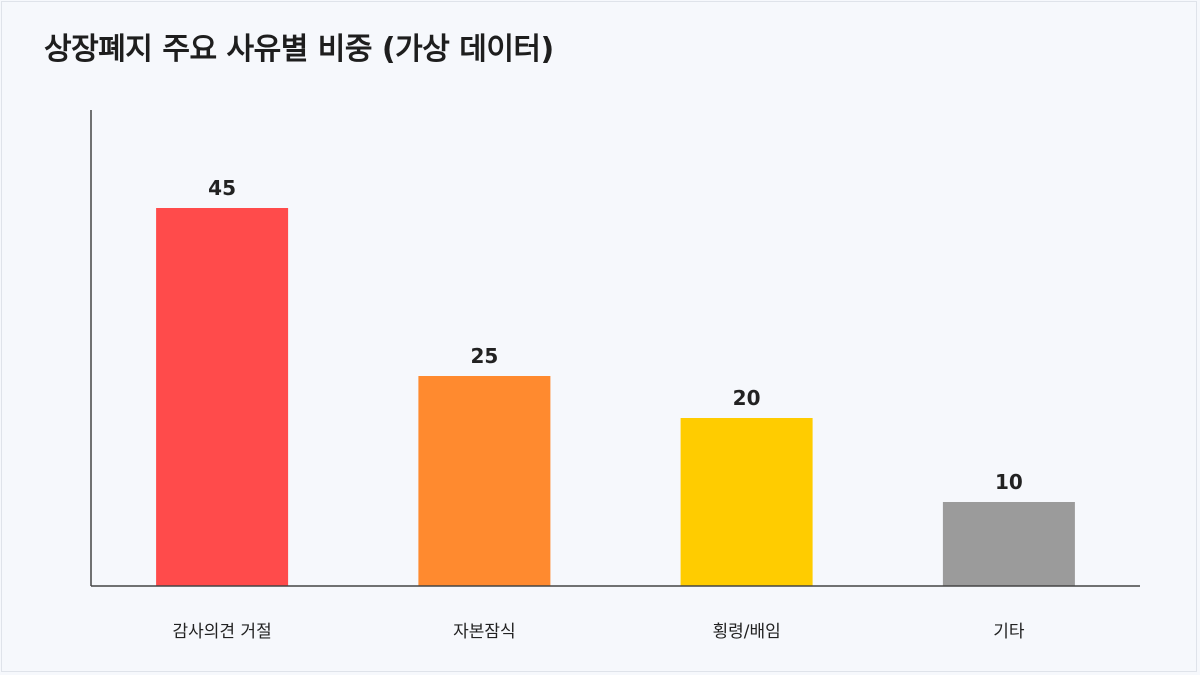  What do you see at coordinates (484, 632) in the screenshot?
I see `x-tick-label-2: 자본잠식` at bounding box center [484, 632].